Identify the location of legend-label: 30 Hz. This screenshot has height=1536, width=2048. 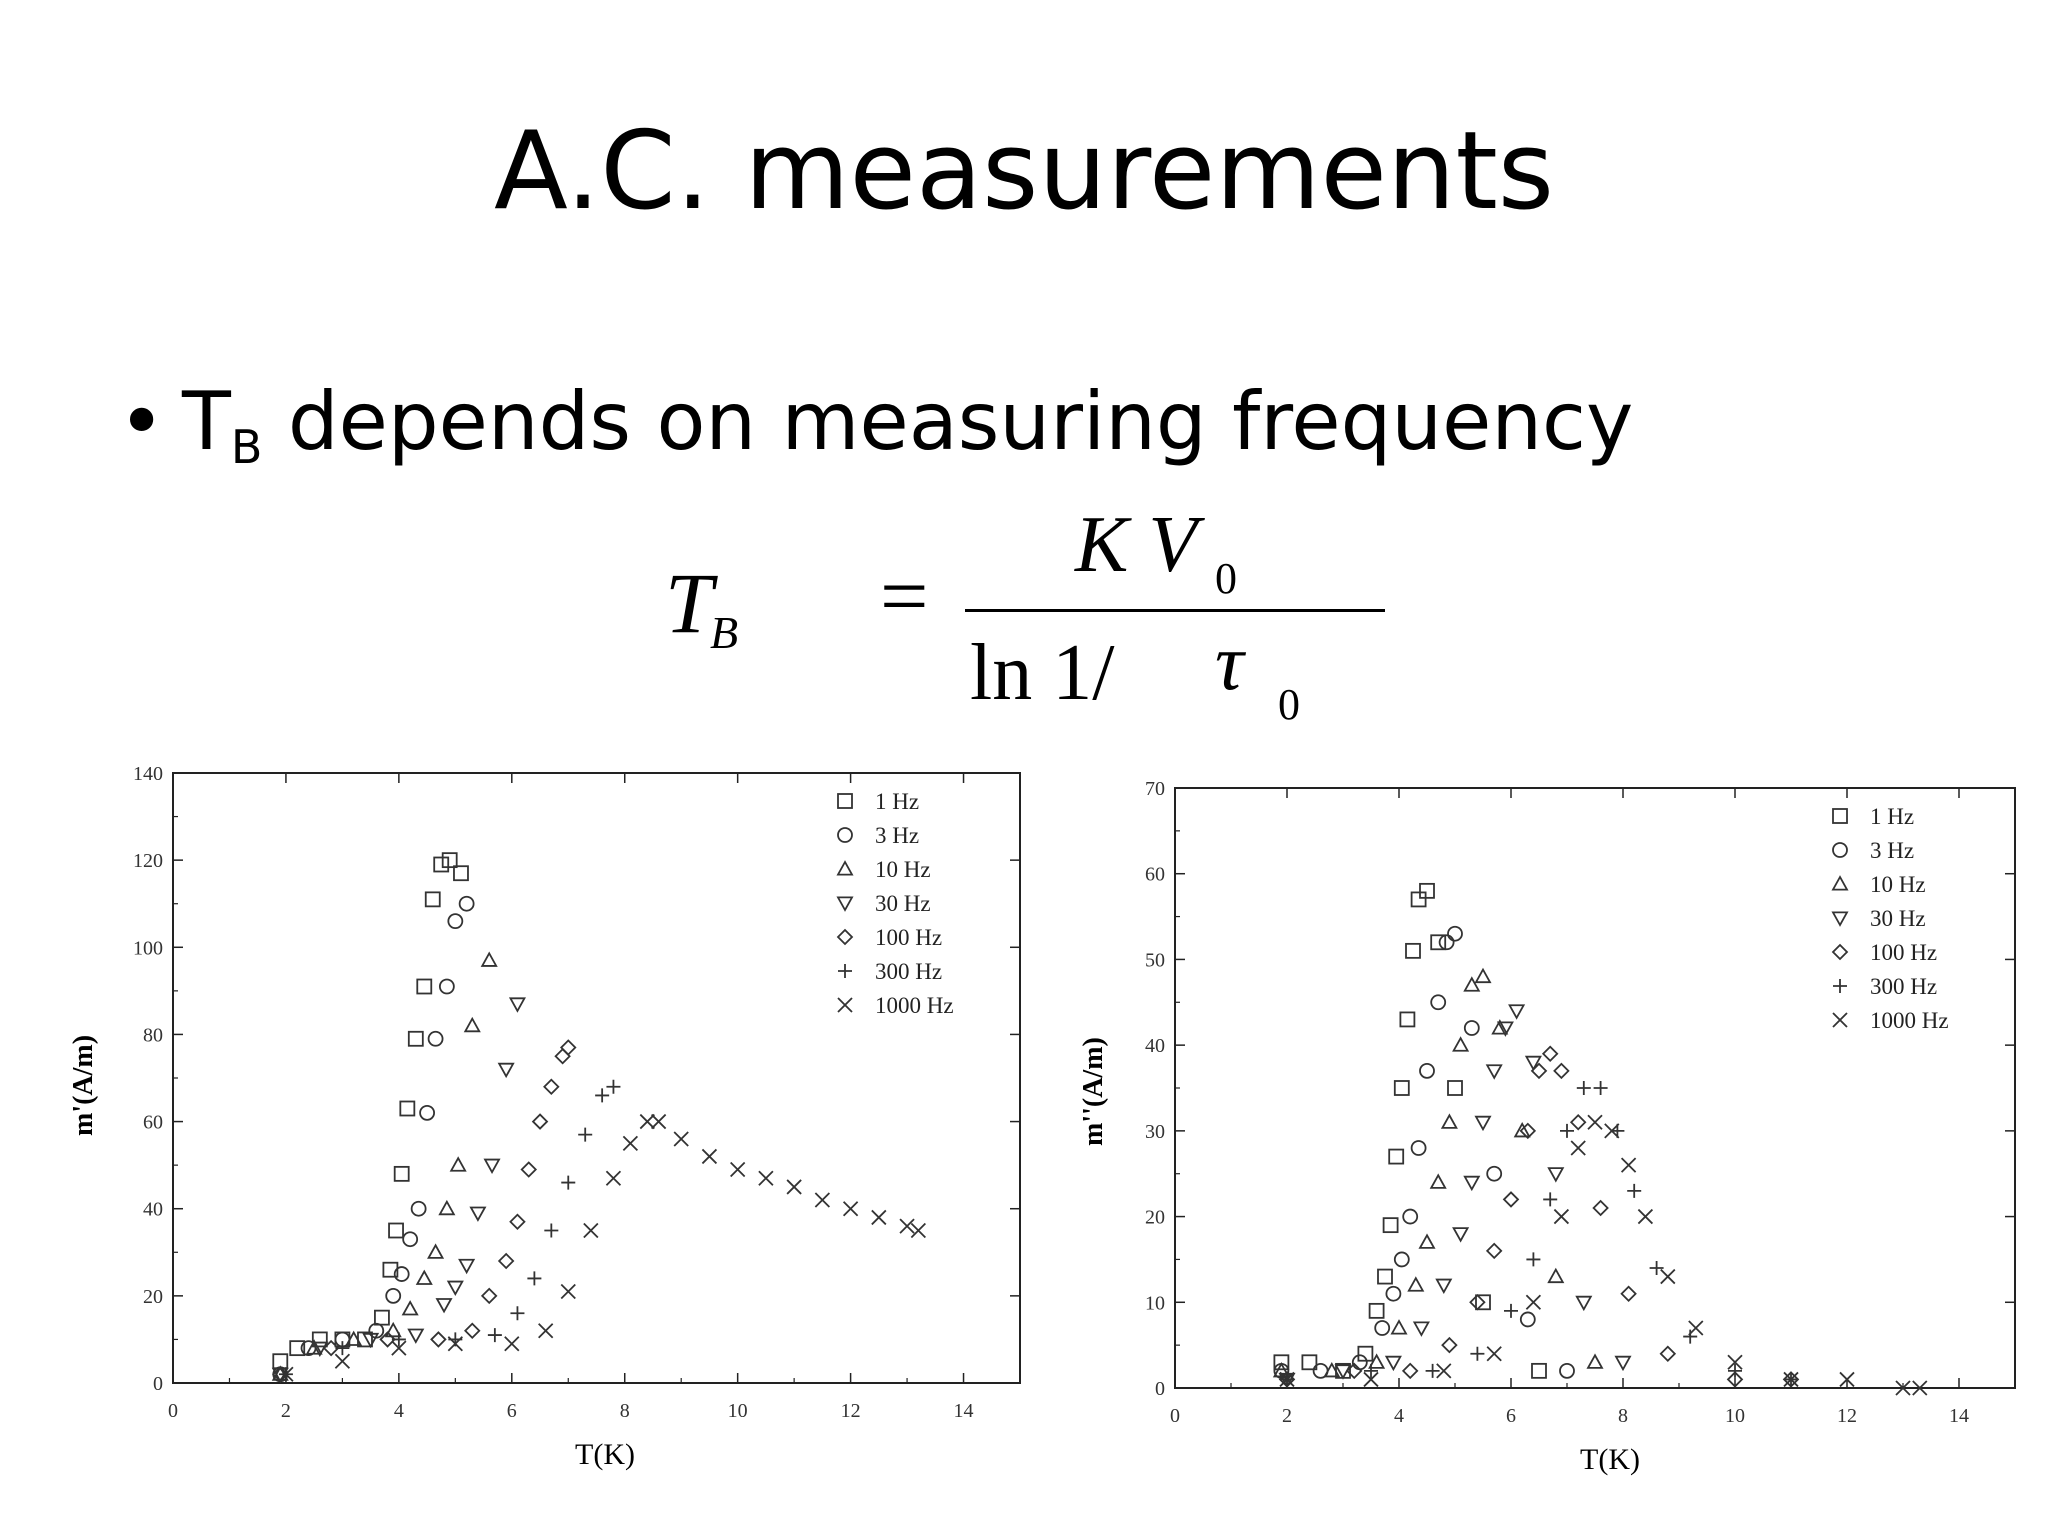
(1898, 918).